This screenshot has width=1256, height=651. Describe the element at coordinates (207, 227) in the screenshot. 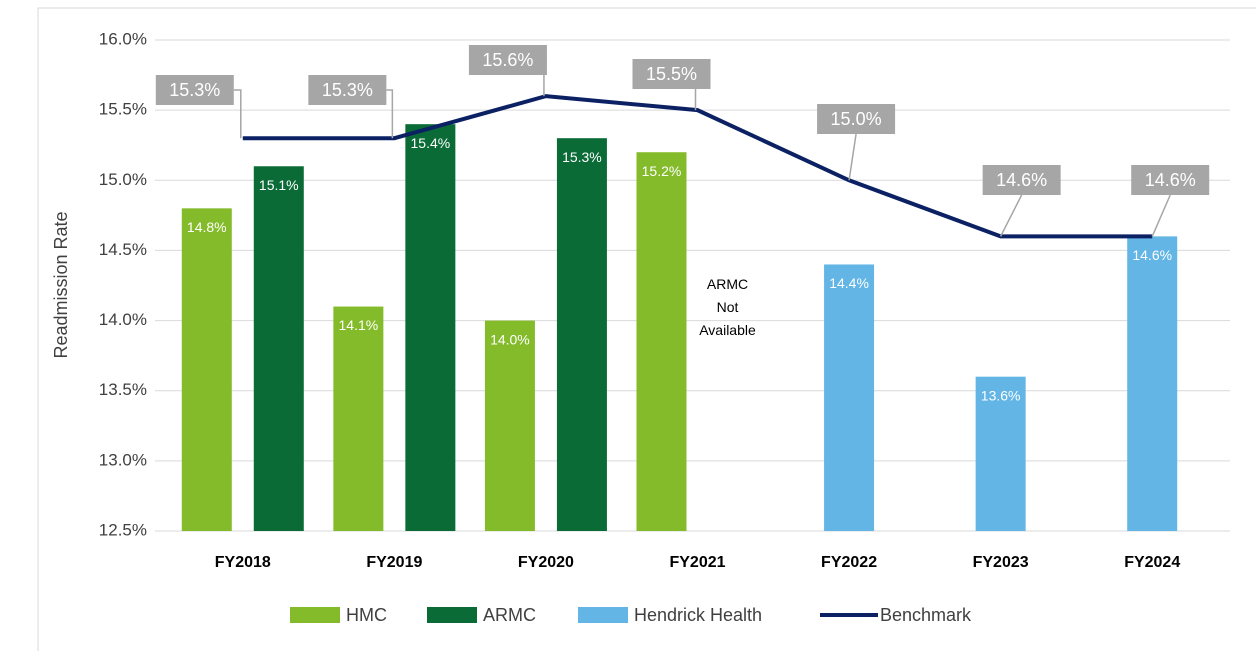

I see `data-label: 14.8%` at that location.